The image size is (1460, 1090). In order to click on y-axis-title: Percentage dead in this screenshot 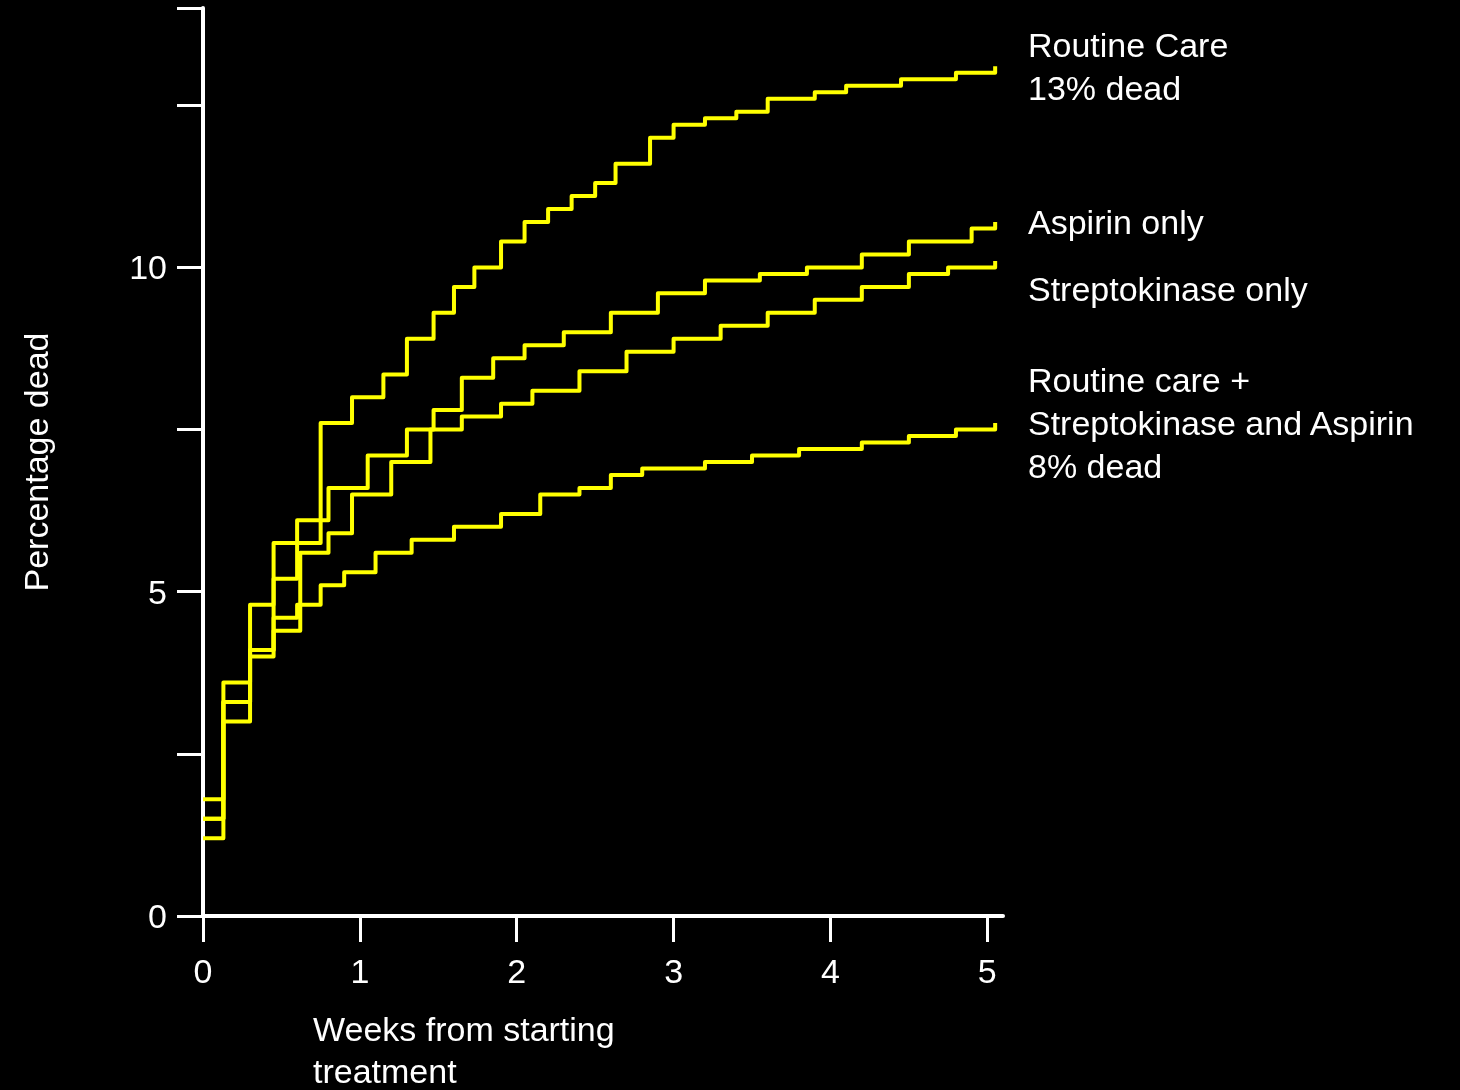, I will do `click(36, 462)`.